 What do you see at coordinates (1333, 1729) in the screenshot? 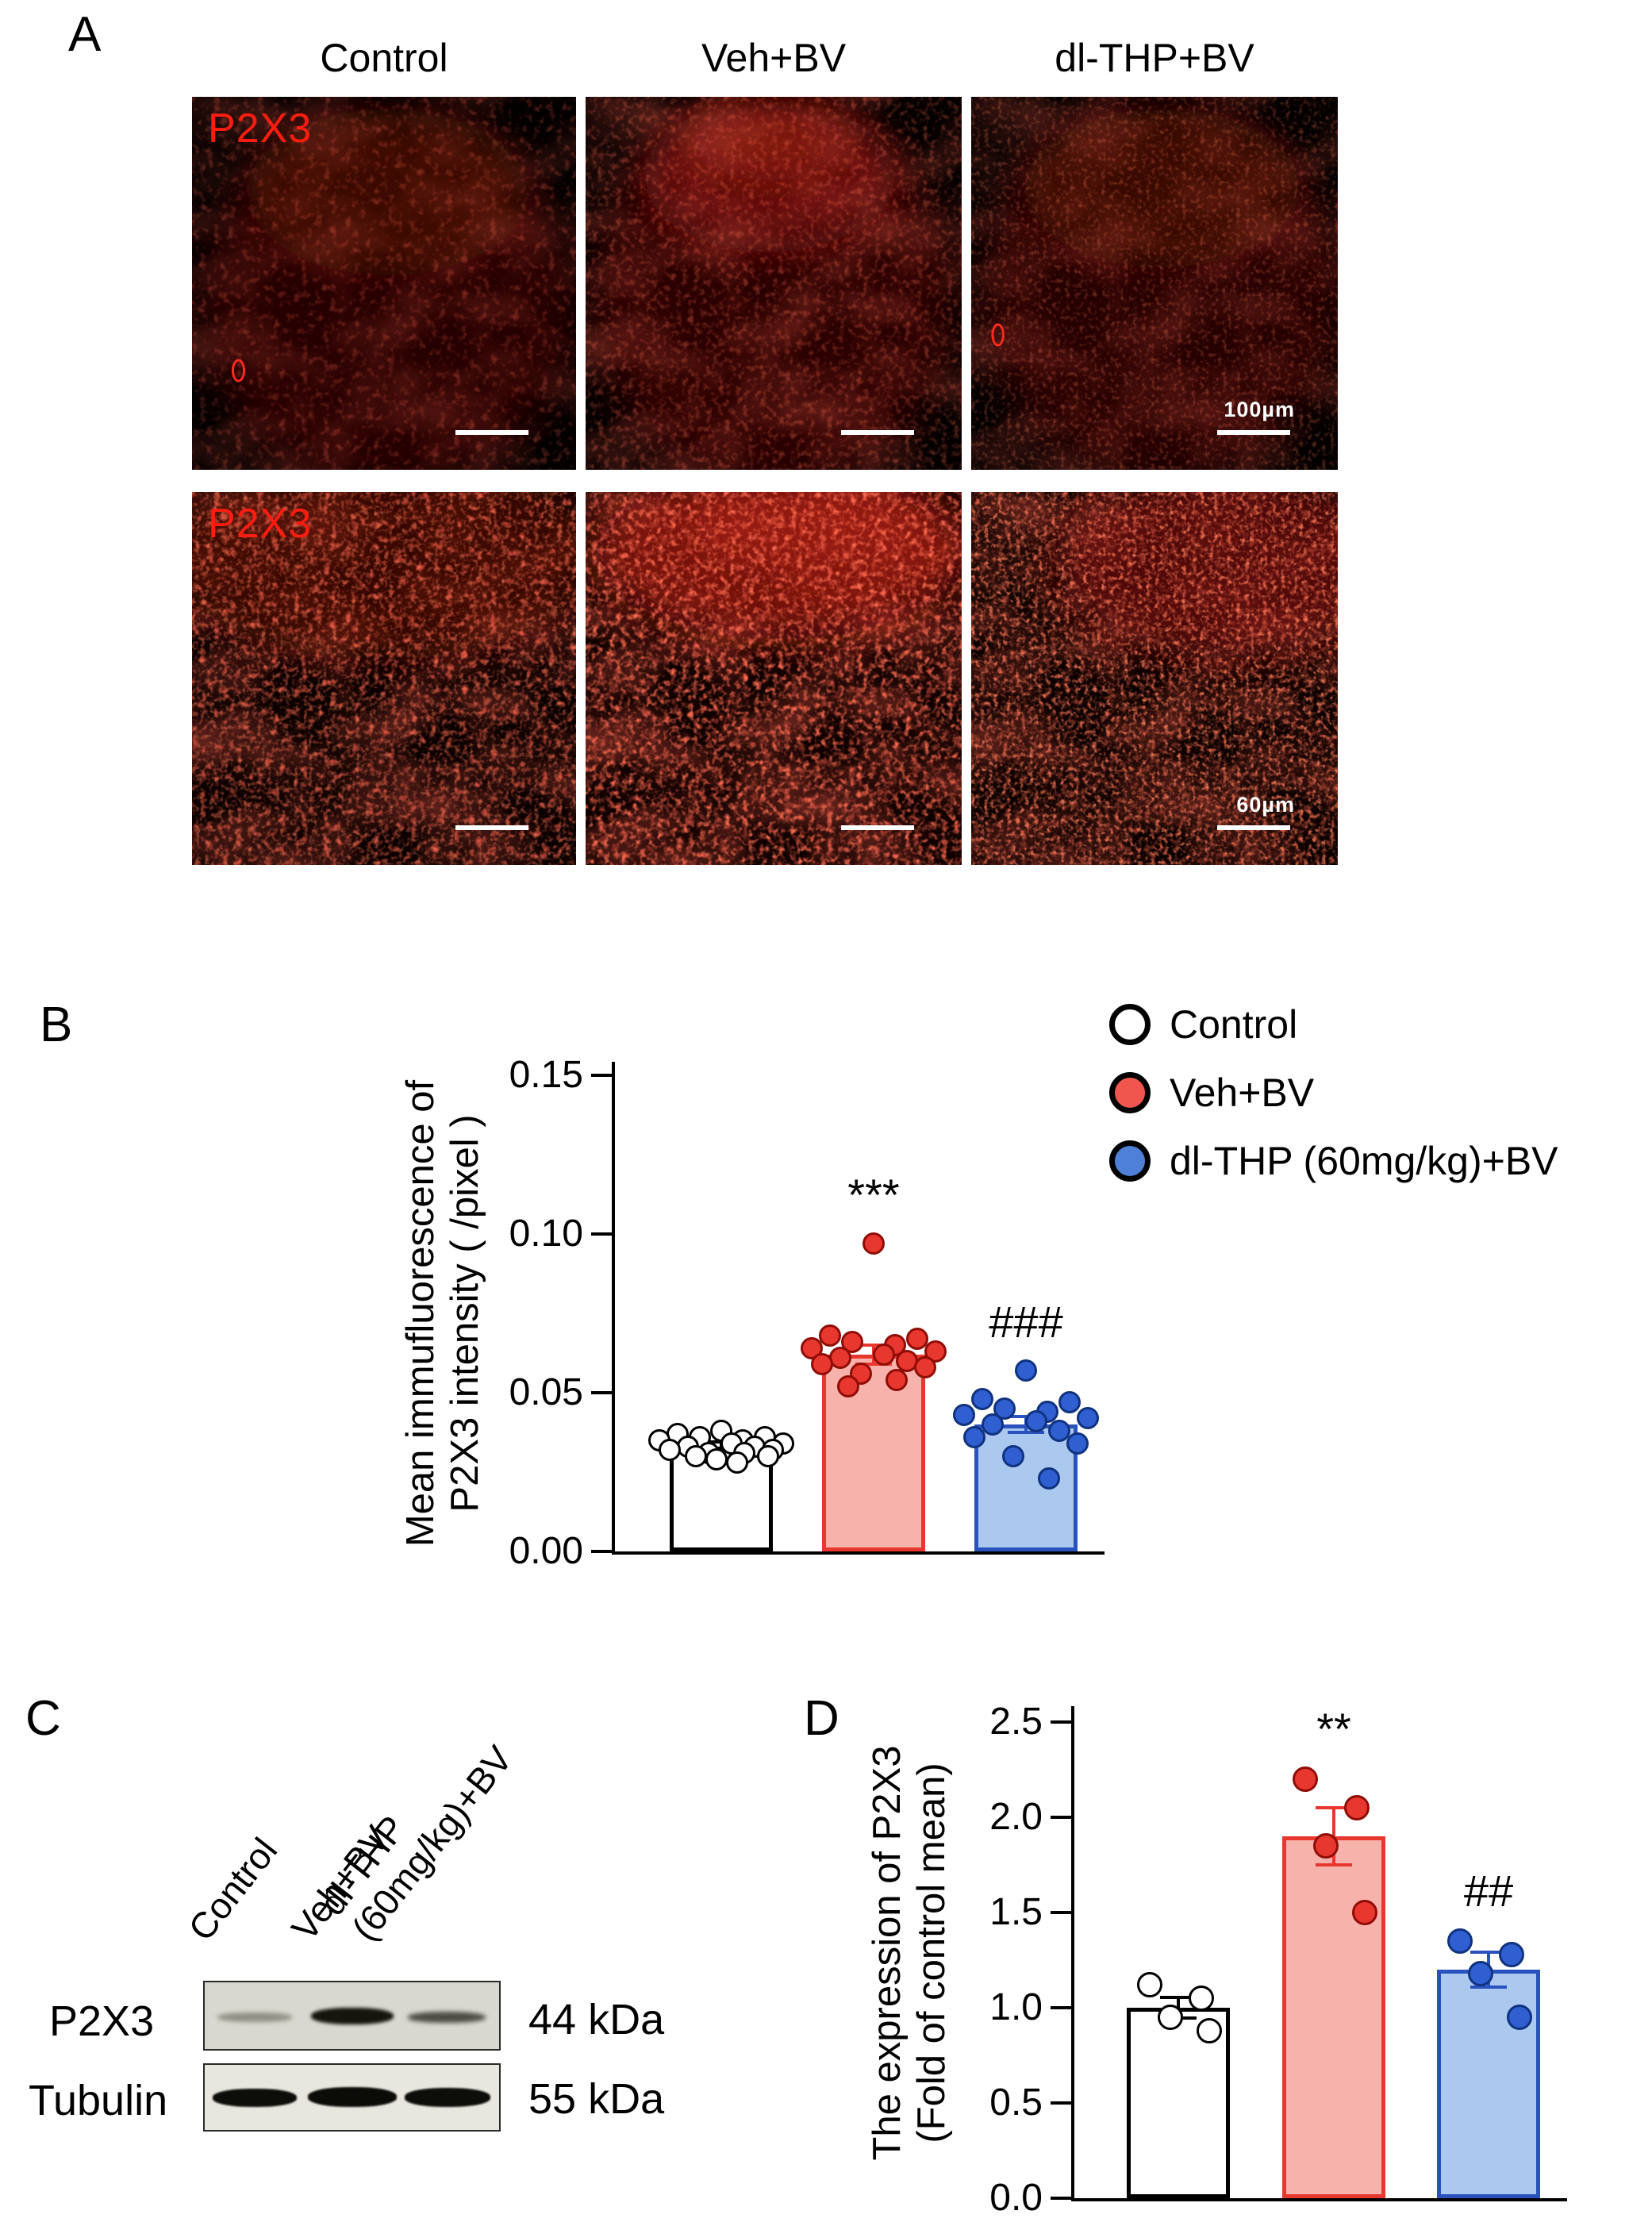
I see `significance-annotation: **` at bounding box center [1333, 1729].